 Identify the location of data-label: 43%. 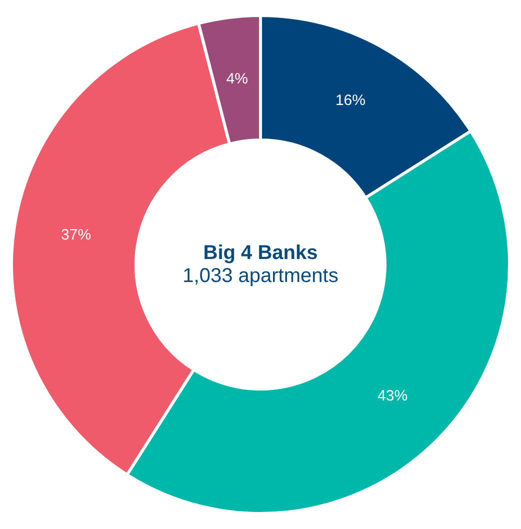
(393, 396).